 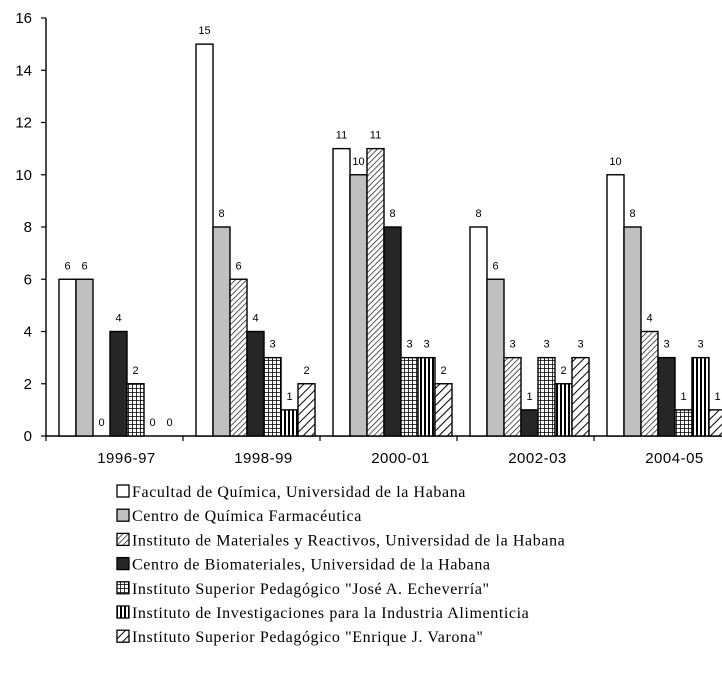 I want to click on legend-entry: Centro de Química Farmacéutica, so click(x=247, y=516).